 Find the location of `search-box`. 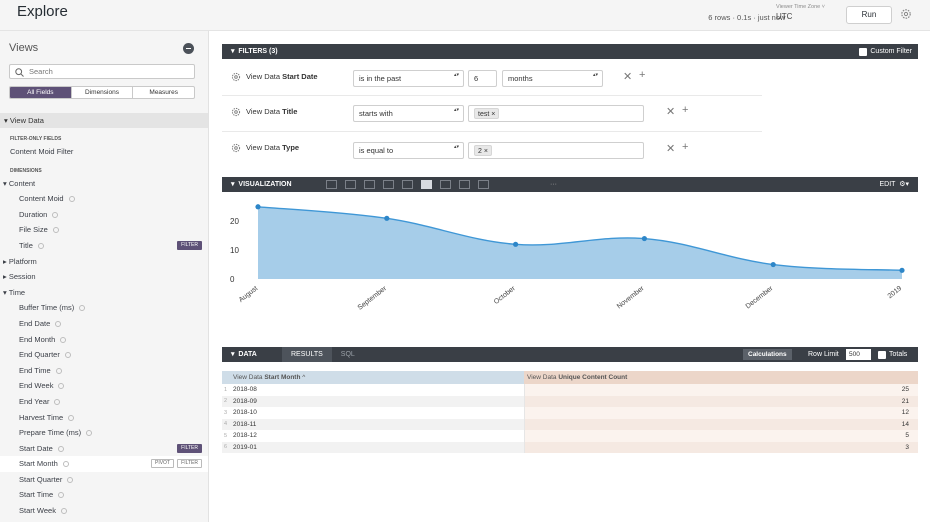

search-box is located at coordinates (102, 71).